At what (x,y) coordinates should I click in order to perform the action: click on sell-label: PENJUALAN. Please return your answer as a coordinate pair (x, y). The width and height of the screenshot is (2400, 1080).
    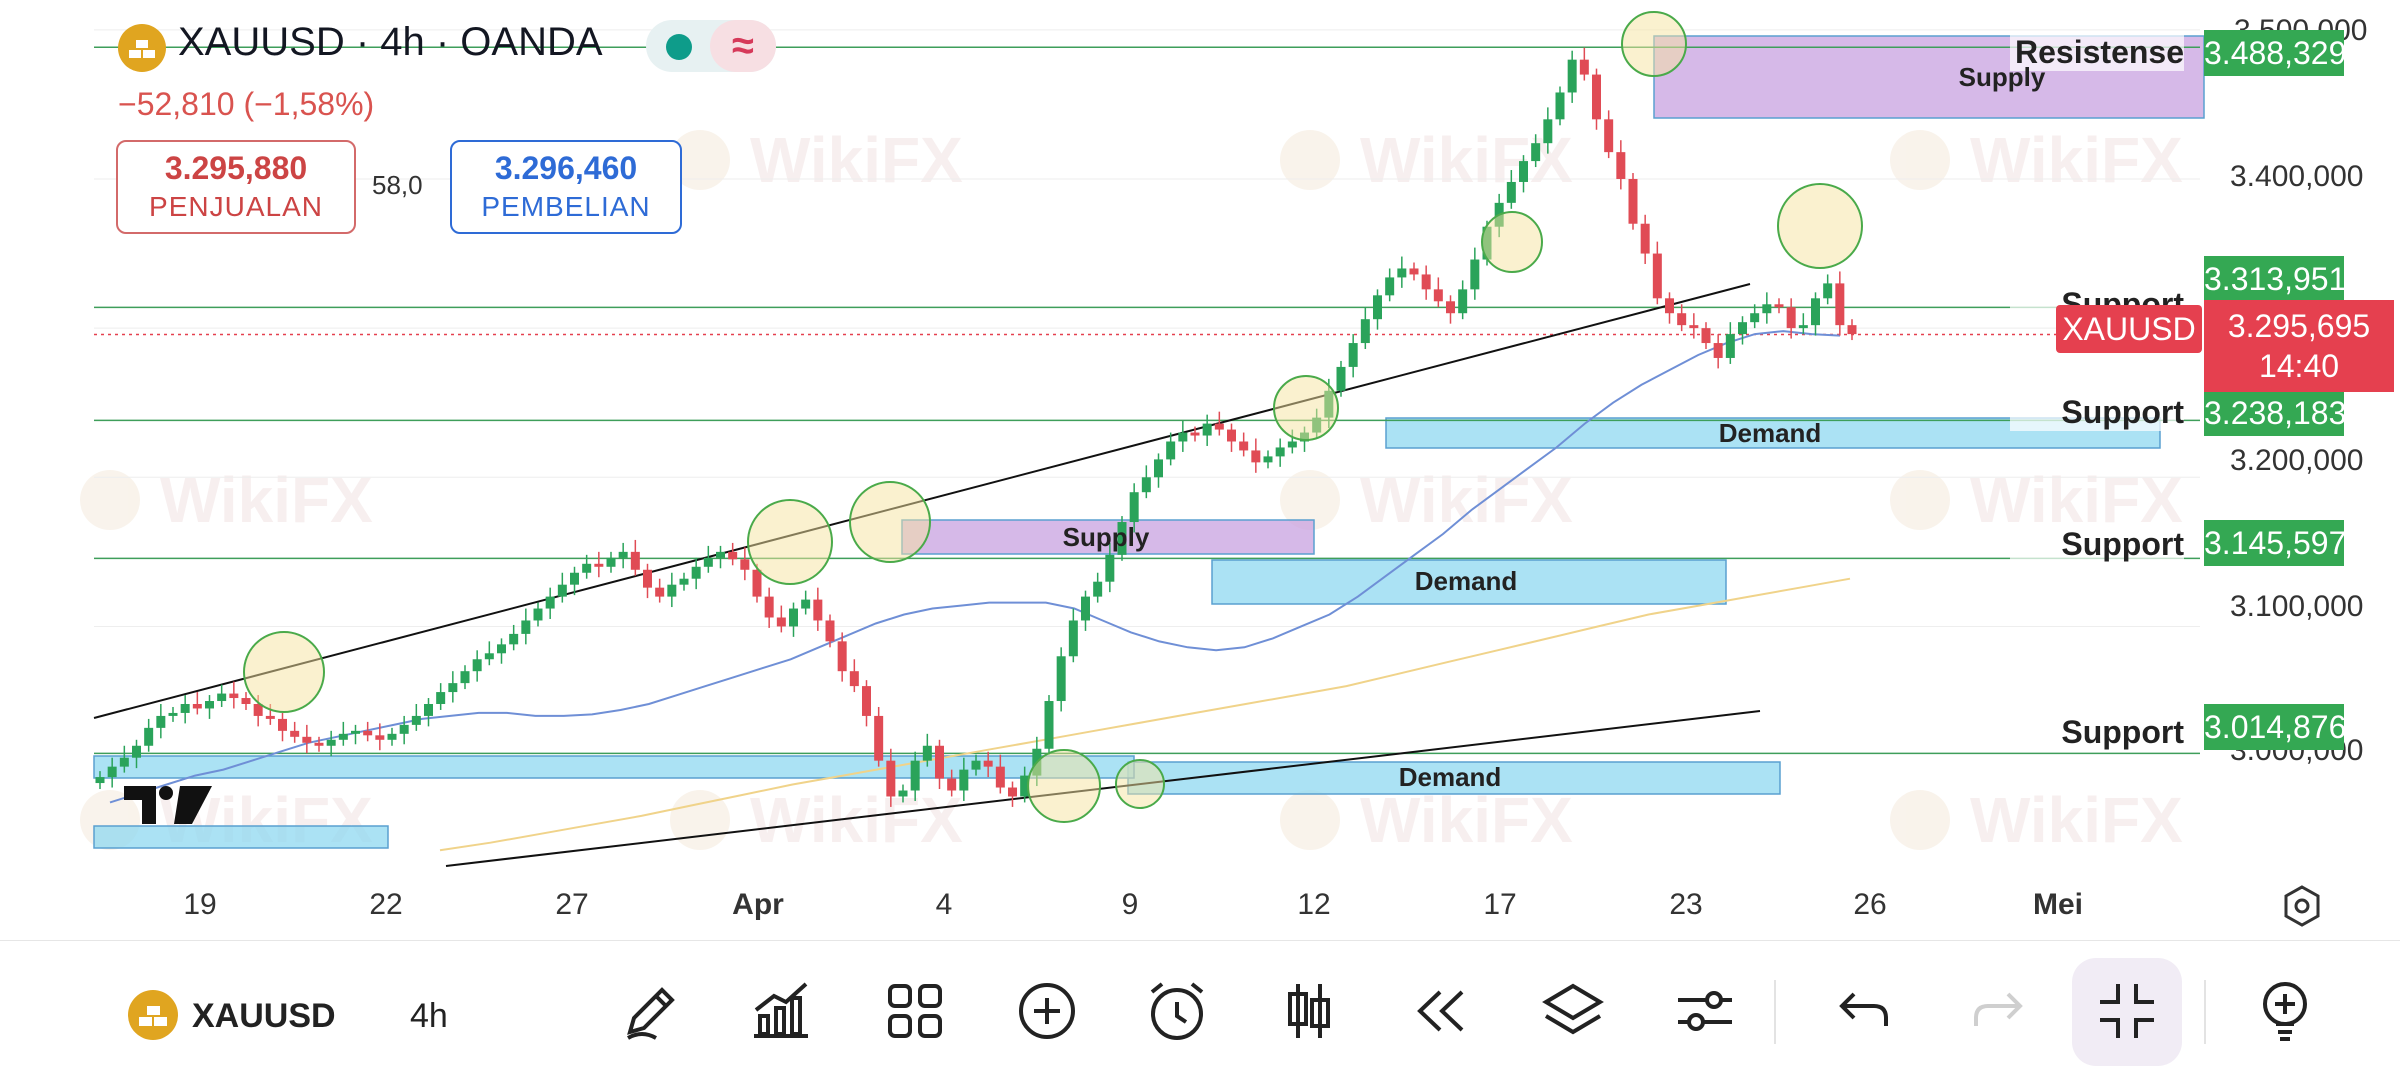
    Looking at the image, I should click on (236, 206).